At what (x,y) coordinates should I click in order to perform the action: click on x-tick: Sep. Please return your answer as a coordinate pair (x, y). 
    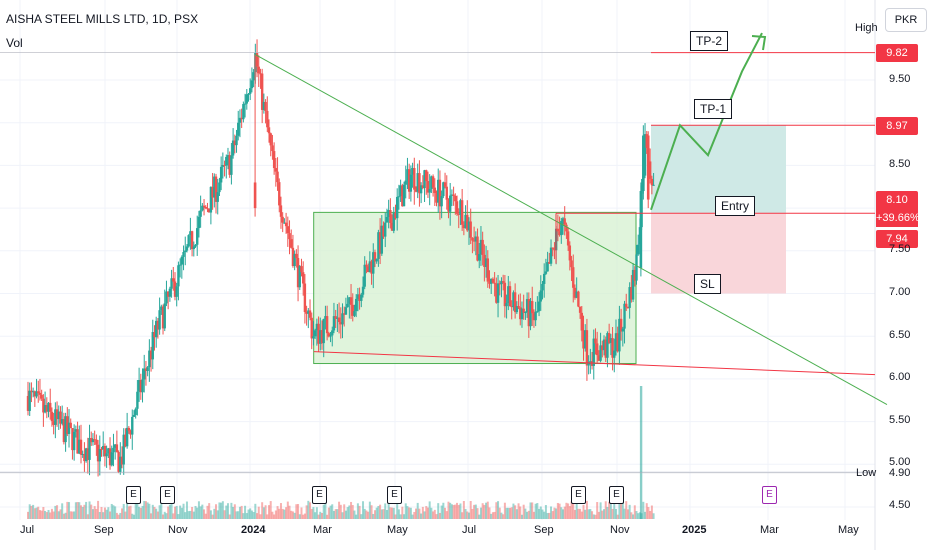
    Looking at the image, I should click on (104, 530).